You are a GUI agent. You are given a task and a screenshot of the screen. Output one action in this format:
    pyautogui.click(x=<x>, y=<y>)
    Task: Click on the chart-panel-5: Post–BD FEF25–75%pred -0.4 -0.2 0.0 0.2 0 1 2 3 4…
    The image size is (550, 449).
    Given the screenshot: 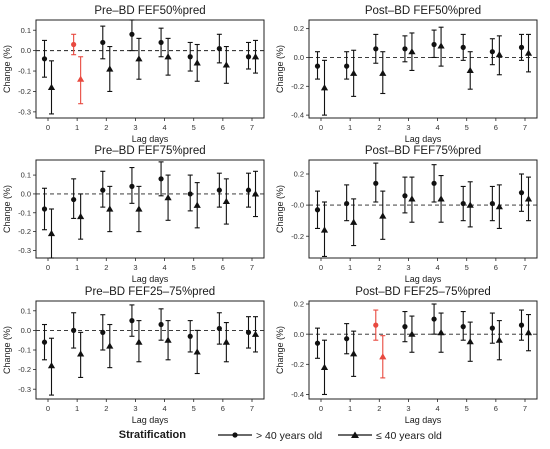 What is the action you would take?
    pyautogui.click(x=406, y=355)
    